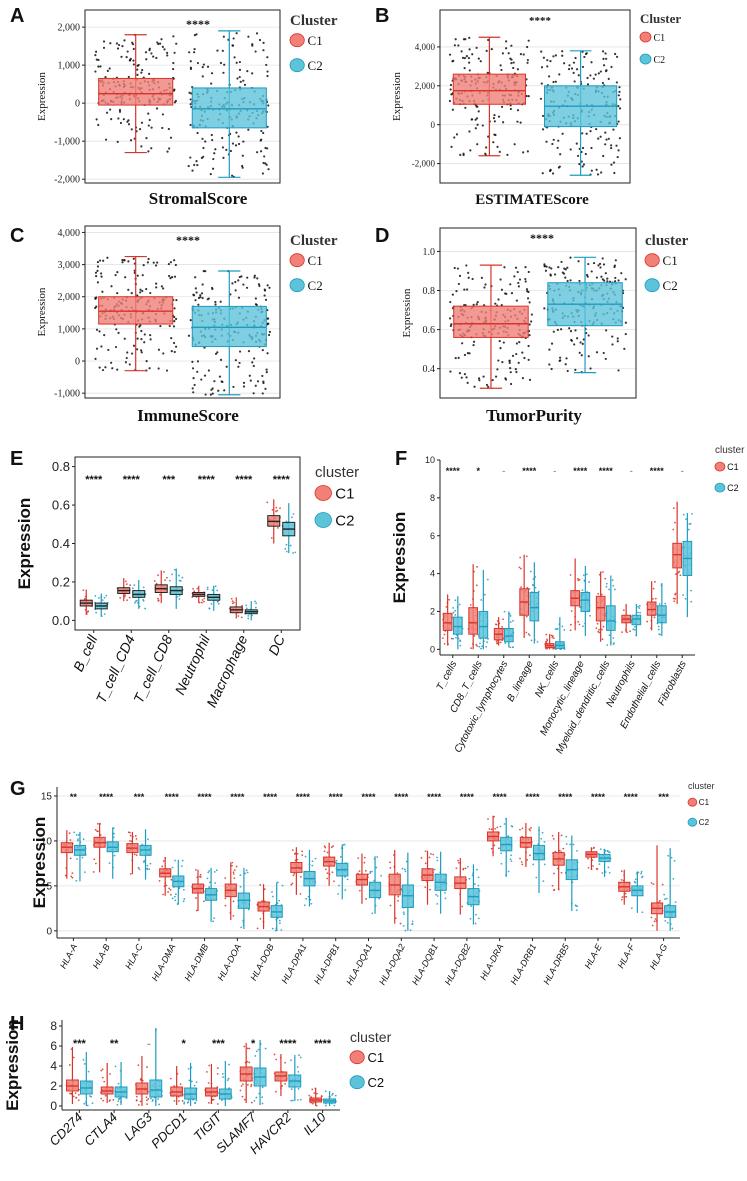 The image size is (747, 1181). Describe the element at coordinates (500, 797) in the screenshot. I see `significance-label: ****` at that location.